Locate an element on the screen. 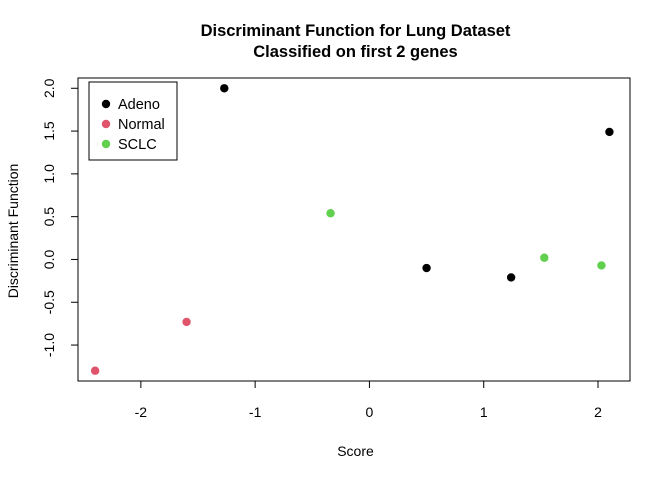 Image resolution: width=672 pixels, height=480 pixels. x-tick-label: 2 is located at coordinates (598, 412).